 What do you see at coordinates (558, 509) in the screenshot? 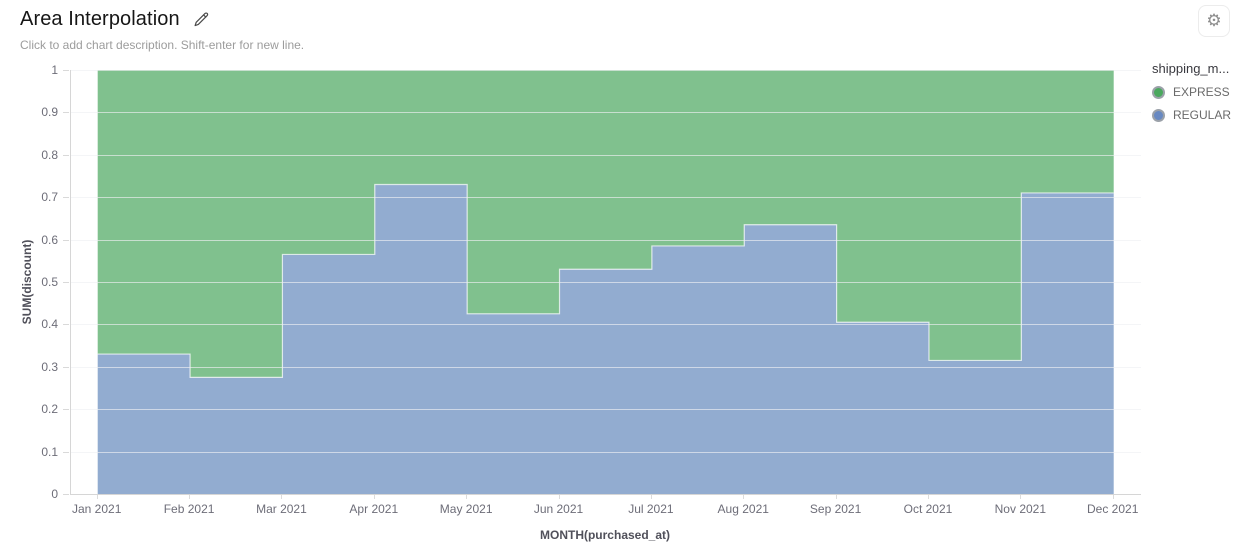
I see `x-tick-label: Jun 2021` at bounding box center [558, 509].